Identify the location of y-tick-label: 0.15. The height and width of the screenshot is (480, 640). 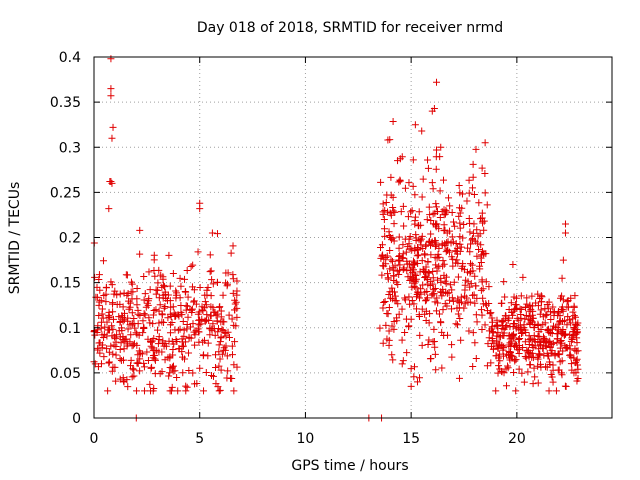
(65, 284).